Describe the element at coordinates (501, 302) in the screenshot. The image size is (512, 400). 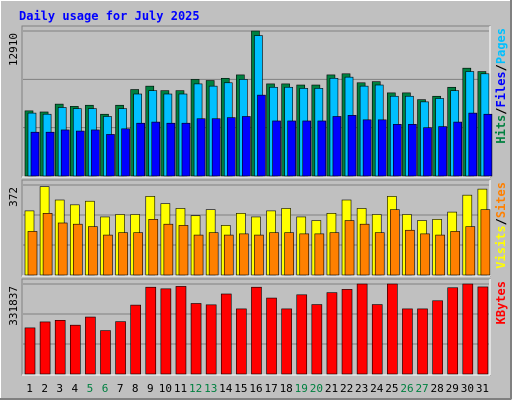
I see `legend-kbytes: KBytes` at that location.